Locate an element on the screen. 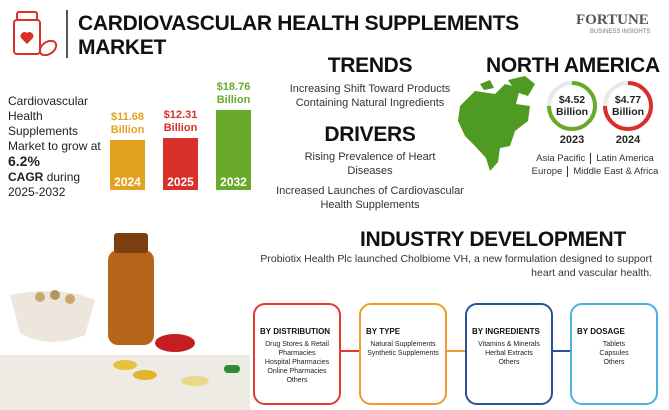 This screenshot has height=410, width=669. region-name: Asia Pacific is located at coordinates (561, 158).